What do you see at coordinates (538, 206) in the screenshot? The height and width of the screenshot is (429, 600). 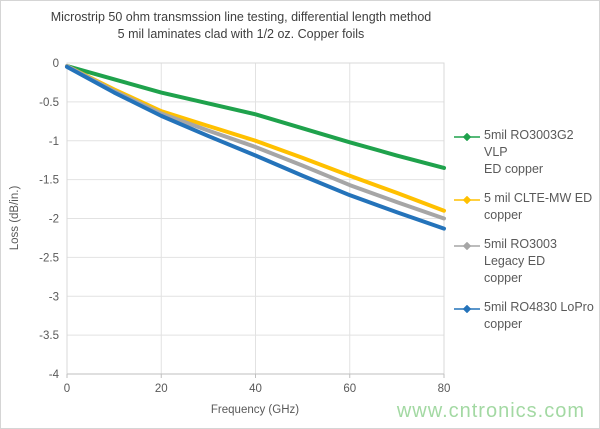 I see `legend-label: 5 mil CLTE-MW ED copper` at bounding box center [538, 206].